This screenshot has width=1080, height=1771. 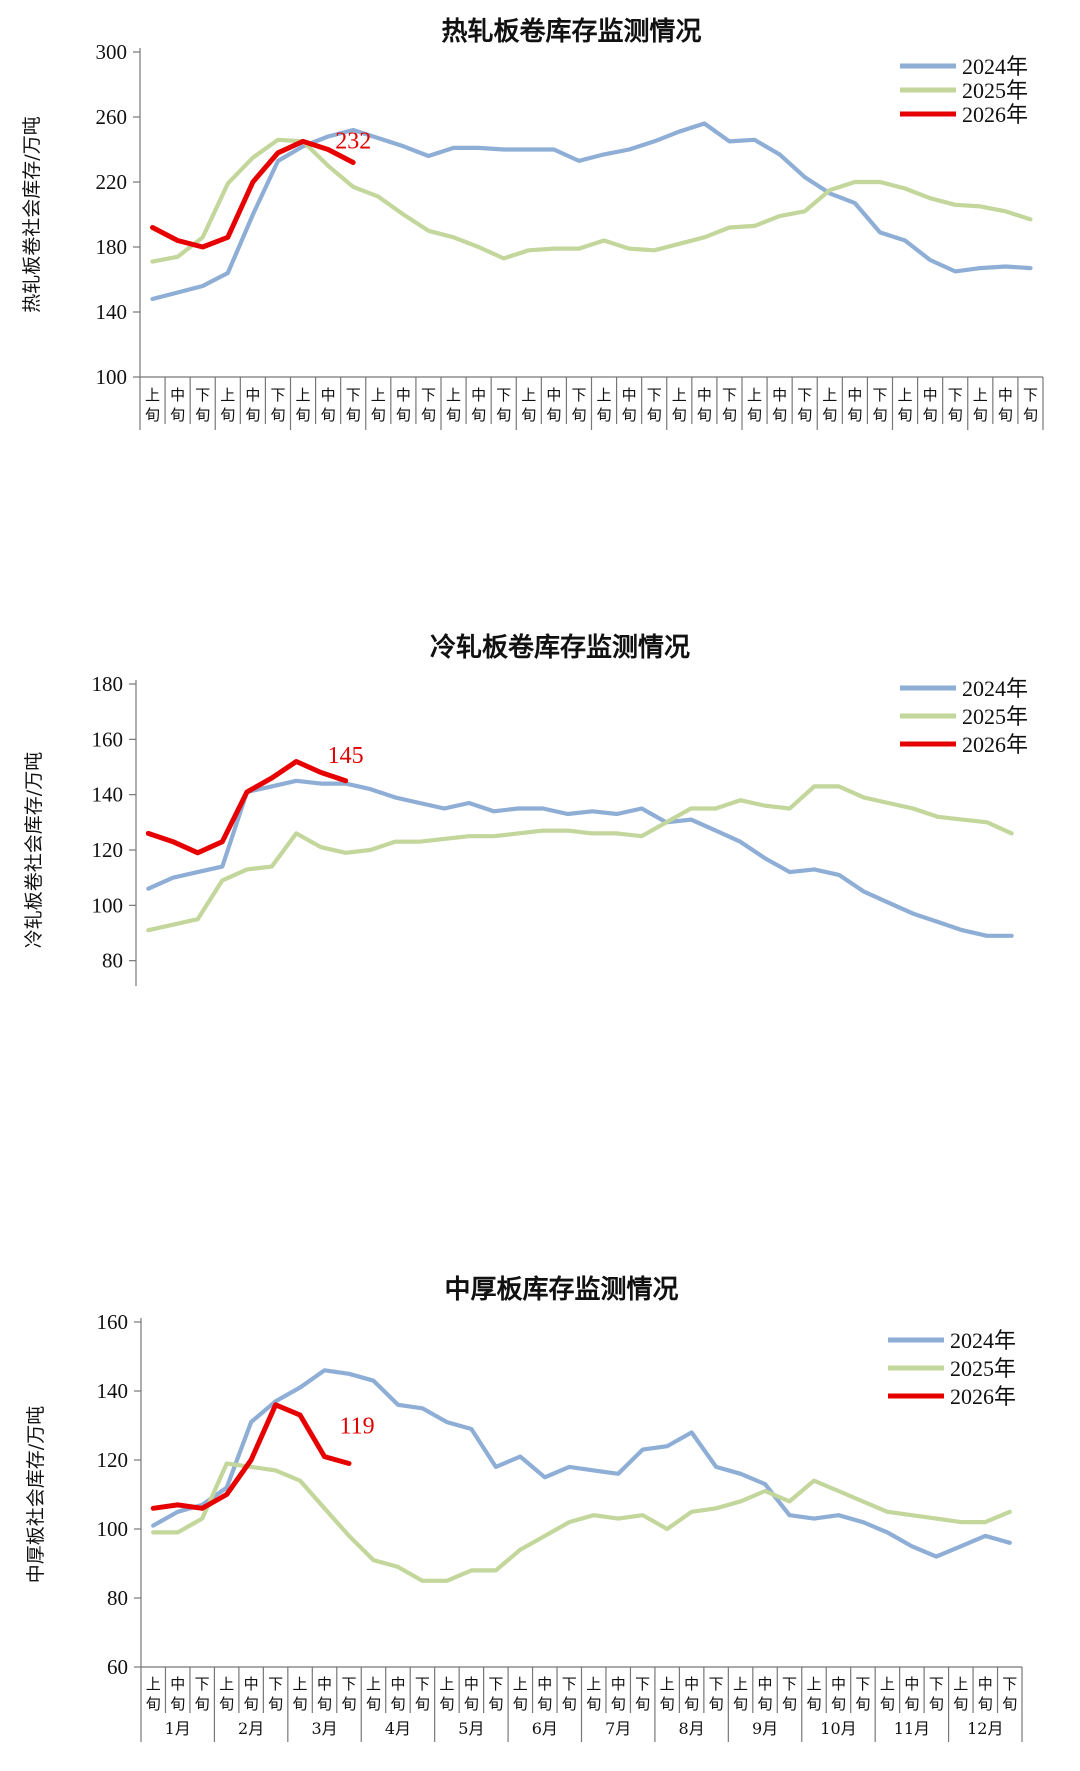 What do you see at coordinates (113, 1322) in the screenshot?
I see `y-tick-label: 160` at bounding box center [113, 1322].